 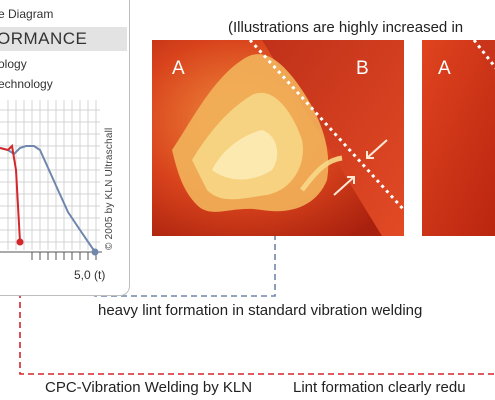 What do you see at coordinates (44, 38) in the screenshot?
I see `diagram-heading: ORMANCE` at bounding box center [44, 38].